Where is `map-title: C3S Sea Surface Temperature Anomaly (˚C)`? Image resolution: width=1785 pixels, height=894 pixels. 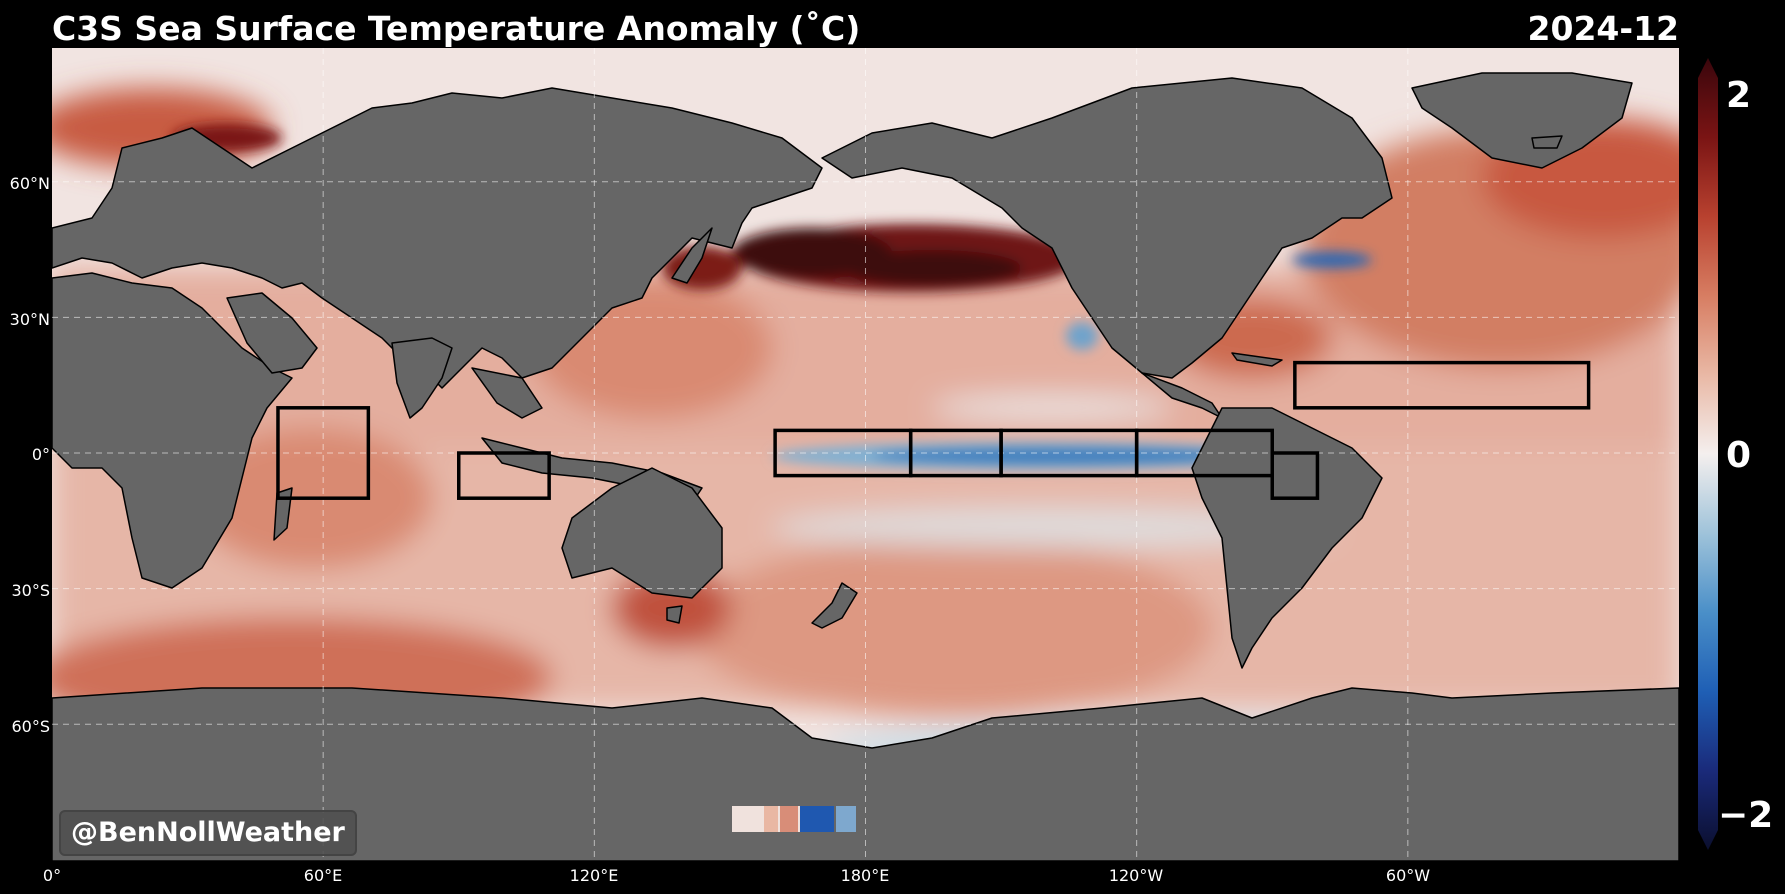 map-title: C3S Sea Surface Temperature Anomaly (˚C) is located at coordinates (456, 28).